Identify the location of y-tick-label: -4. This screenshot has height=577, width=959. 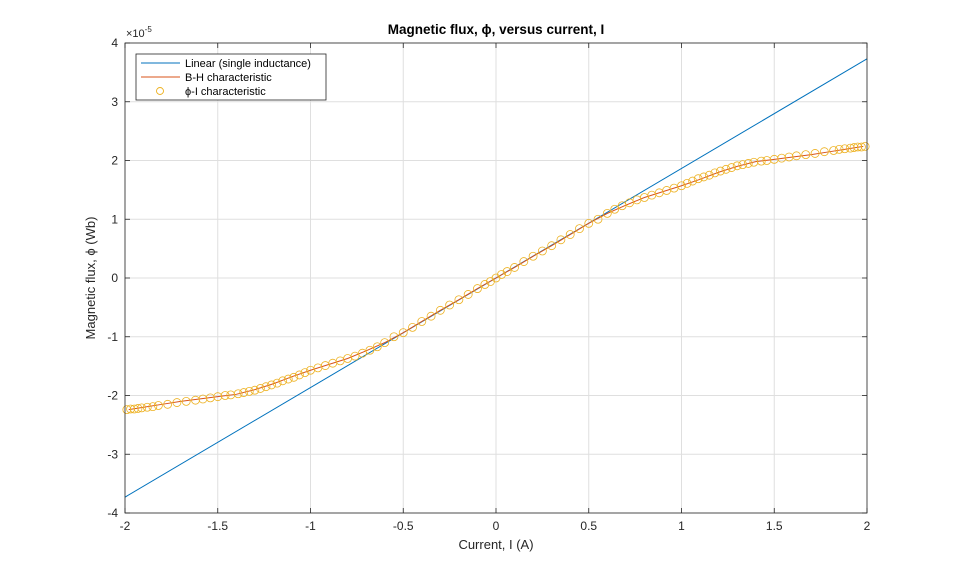
(112, 513).